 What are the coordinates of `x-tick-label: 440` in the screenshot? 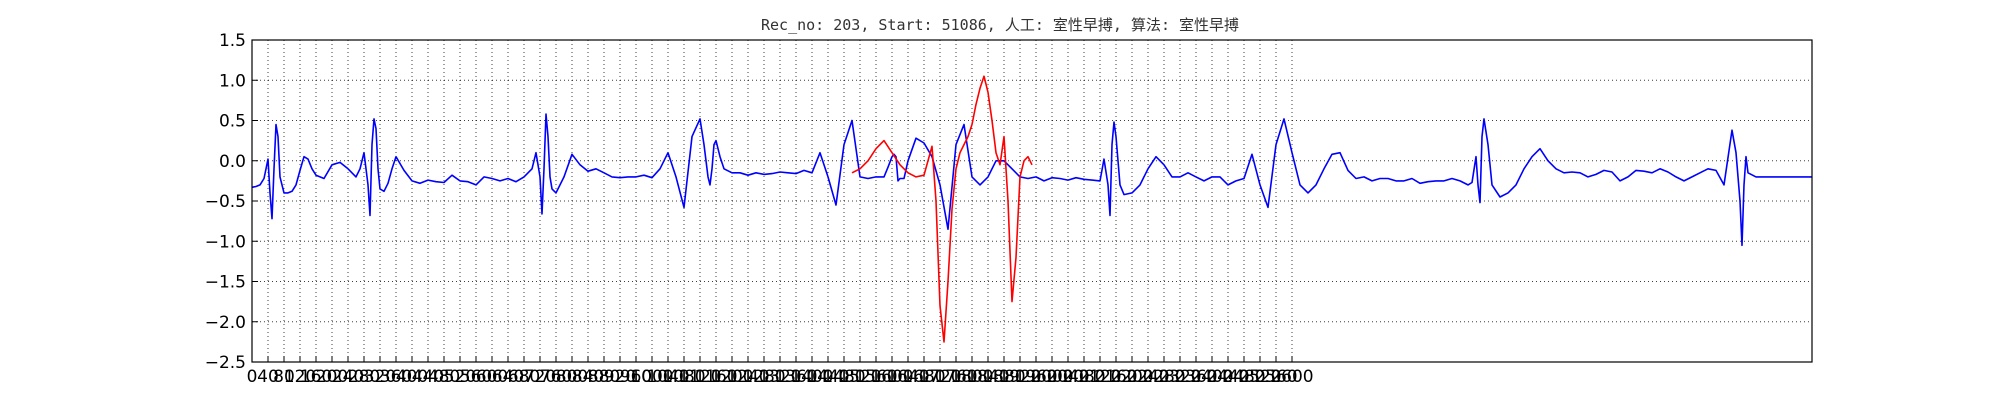 It's located at (428, 377).